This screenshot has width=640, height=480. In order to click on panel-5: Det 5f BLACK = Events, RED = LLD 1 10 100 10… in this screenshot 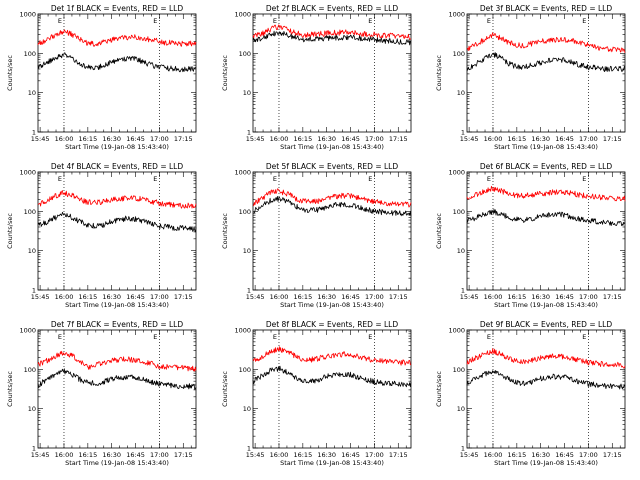, I will do `click(316, 235)`.